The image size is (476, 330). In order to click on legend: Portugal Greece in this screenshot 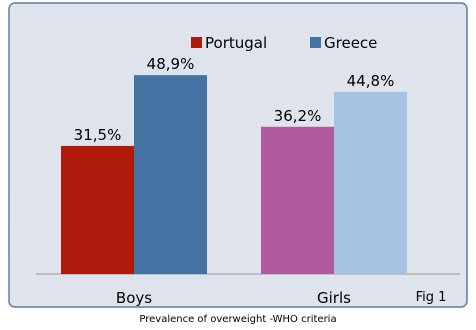, I will do `click(284, 43)`.